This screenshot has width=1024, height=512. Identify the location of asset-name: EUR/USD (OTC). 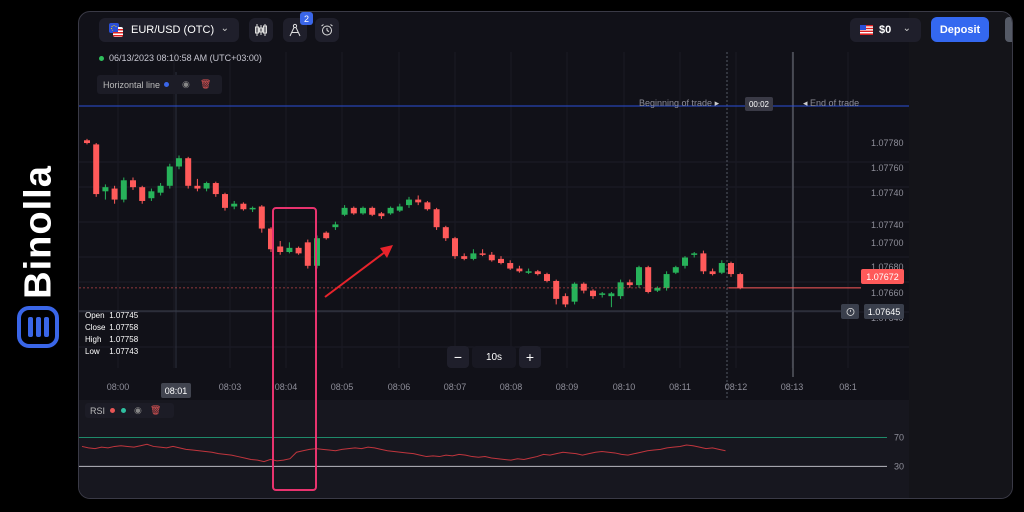
(173, 30).